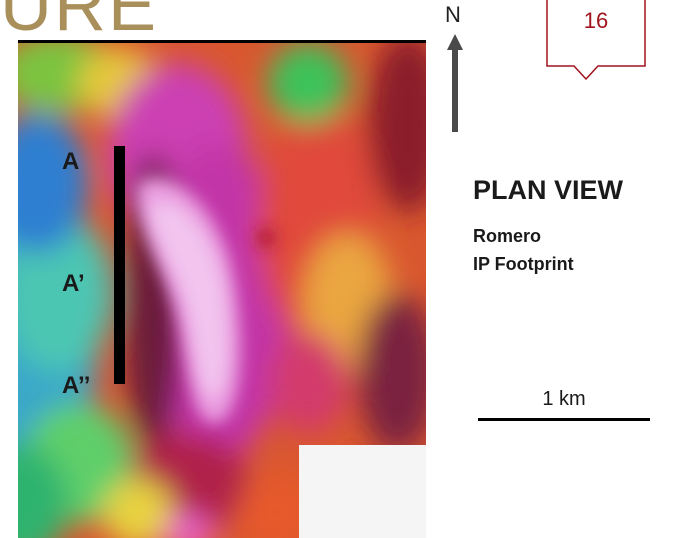 Image resolution: width=686 pixels, height=538 pixels. Describe the element at coordinates (507, 236) in the screenshot. I see `project-name: Romero` at that location.